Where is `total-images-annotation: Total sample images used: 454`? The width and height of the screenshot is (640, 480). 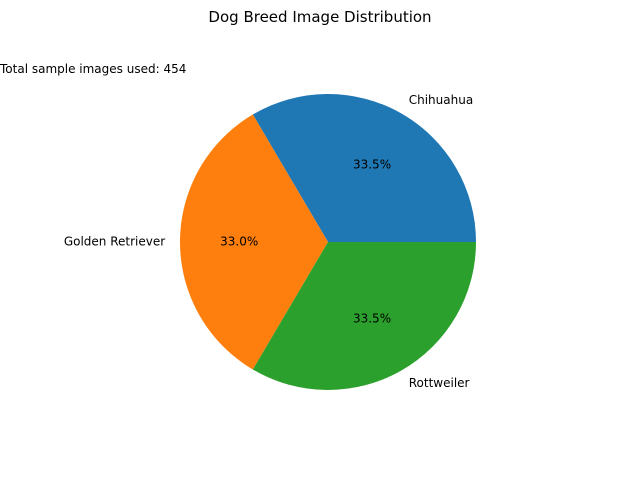 total-images-annotation: Total sample images used: 454 is located at coordinates (93, 69).